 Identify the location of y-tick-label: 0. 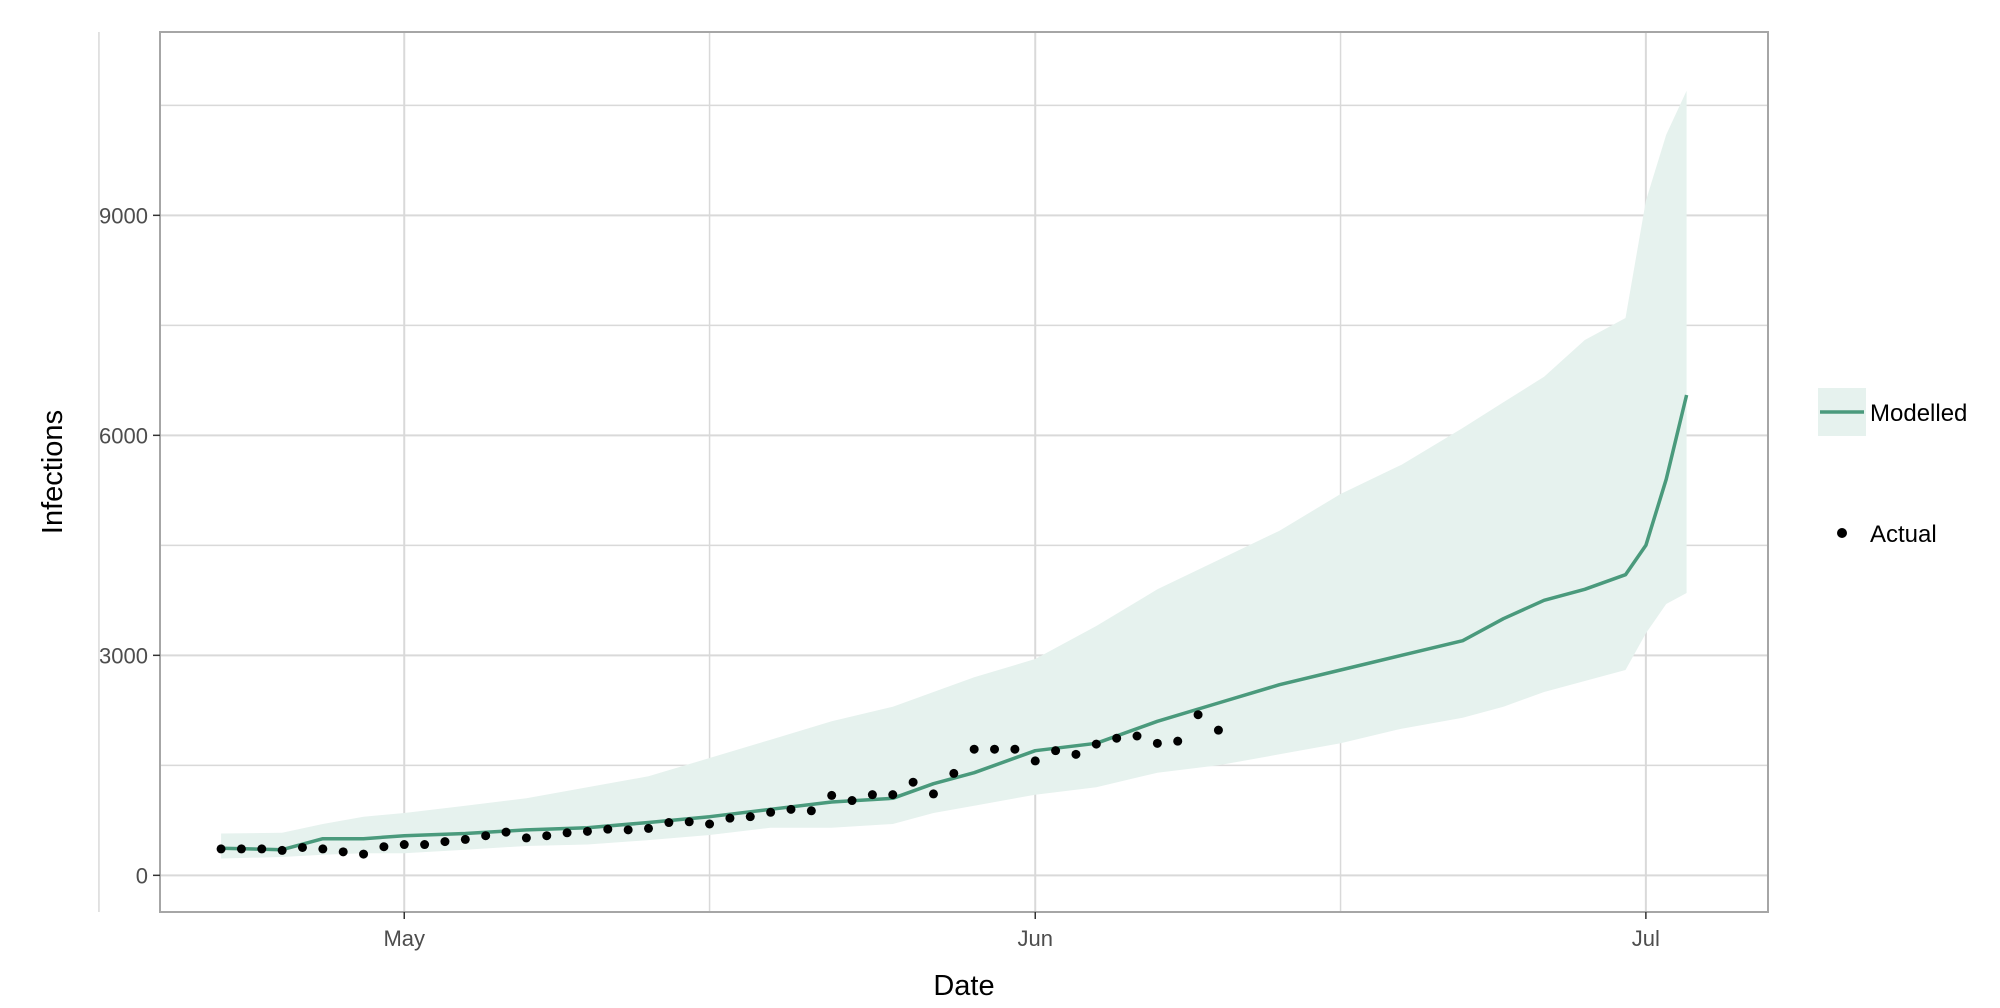
(142, 875).